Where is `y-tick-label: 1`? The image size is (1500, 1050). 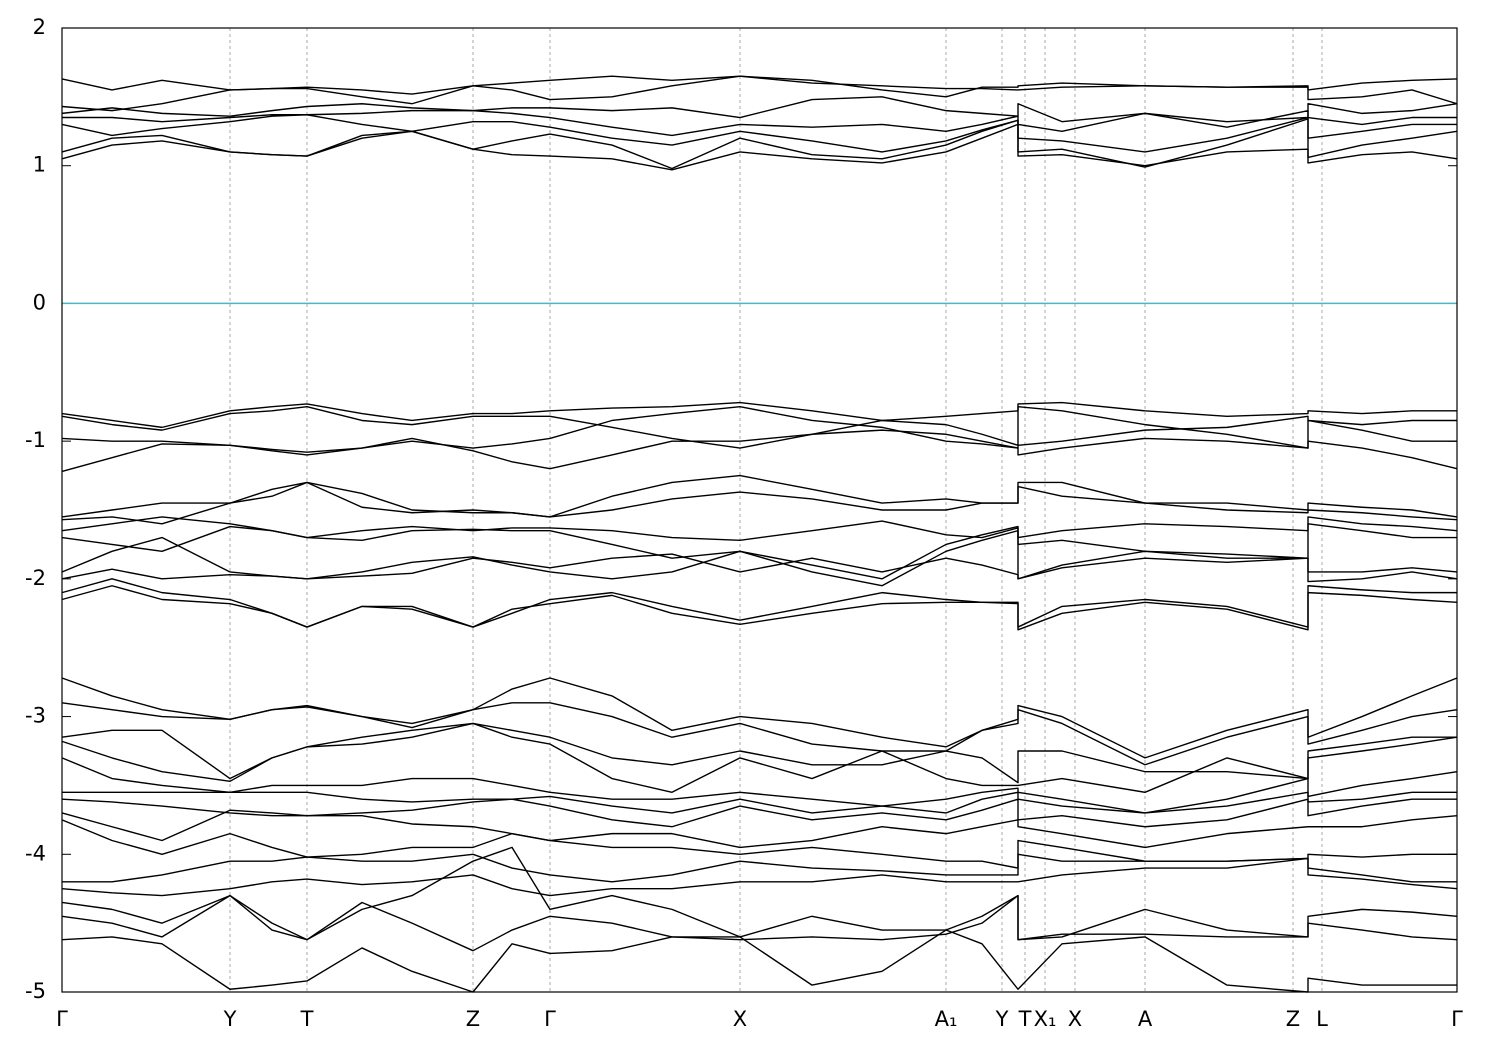
y-tick-label: 1 is located at coordinates (39, 165).